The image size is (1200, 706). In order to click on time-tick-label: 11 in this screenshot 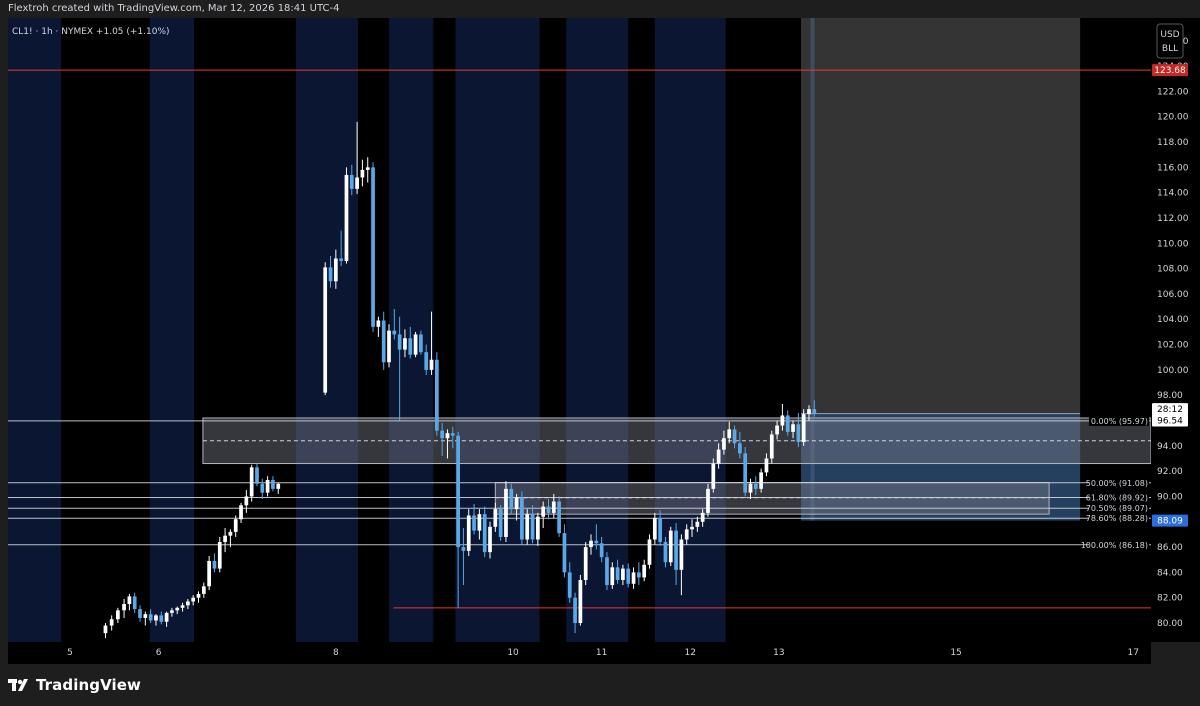, I will do `click(601, 653)`.